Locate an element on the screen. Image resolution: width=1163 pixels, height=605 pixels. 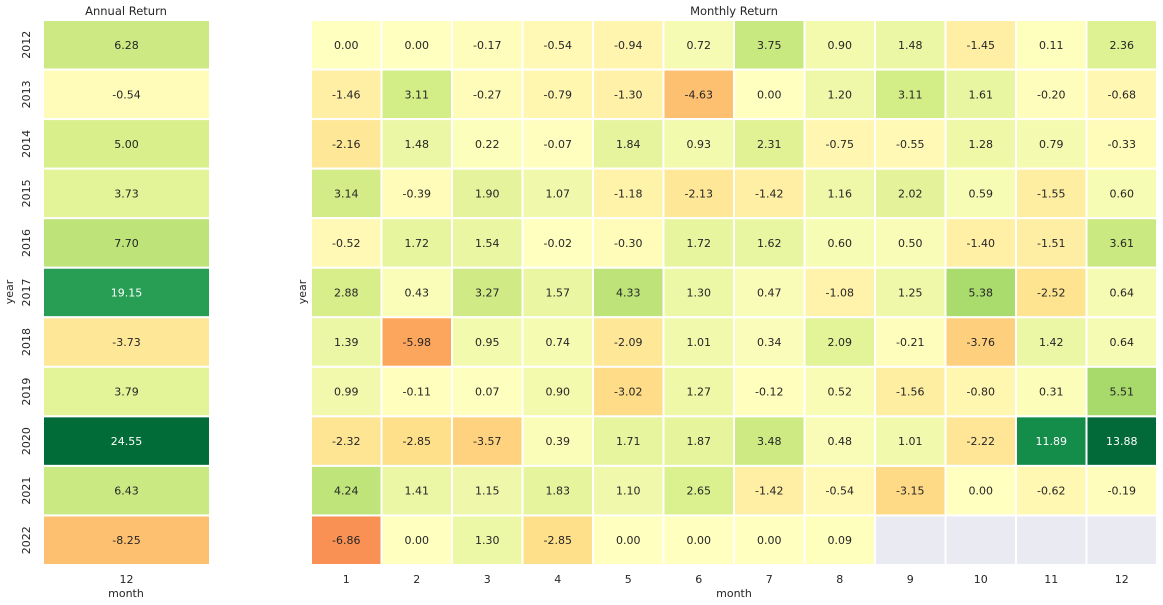
annual-return-y-tick: 2012 is located at coordinates (26, 45).